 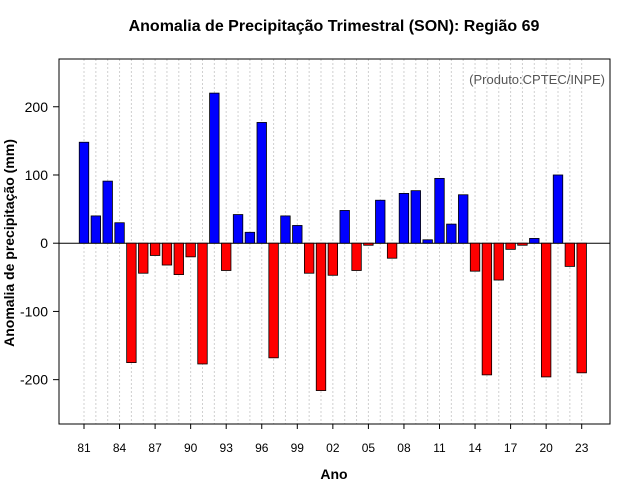 What do you see at coordinates (44, 243) in the screenshot?
I see `y-tick-label: 0` at bounding box center [44, 243].